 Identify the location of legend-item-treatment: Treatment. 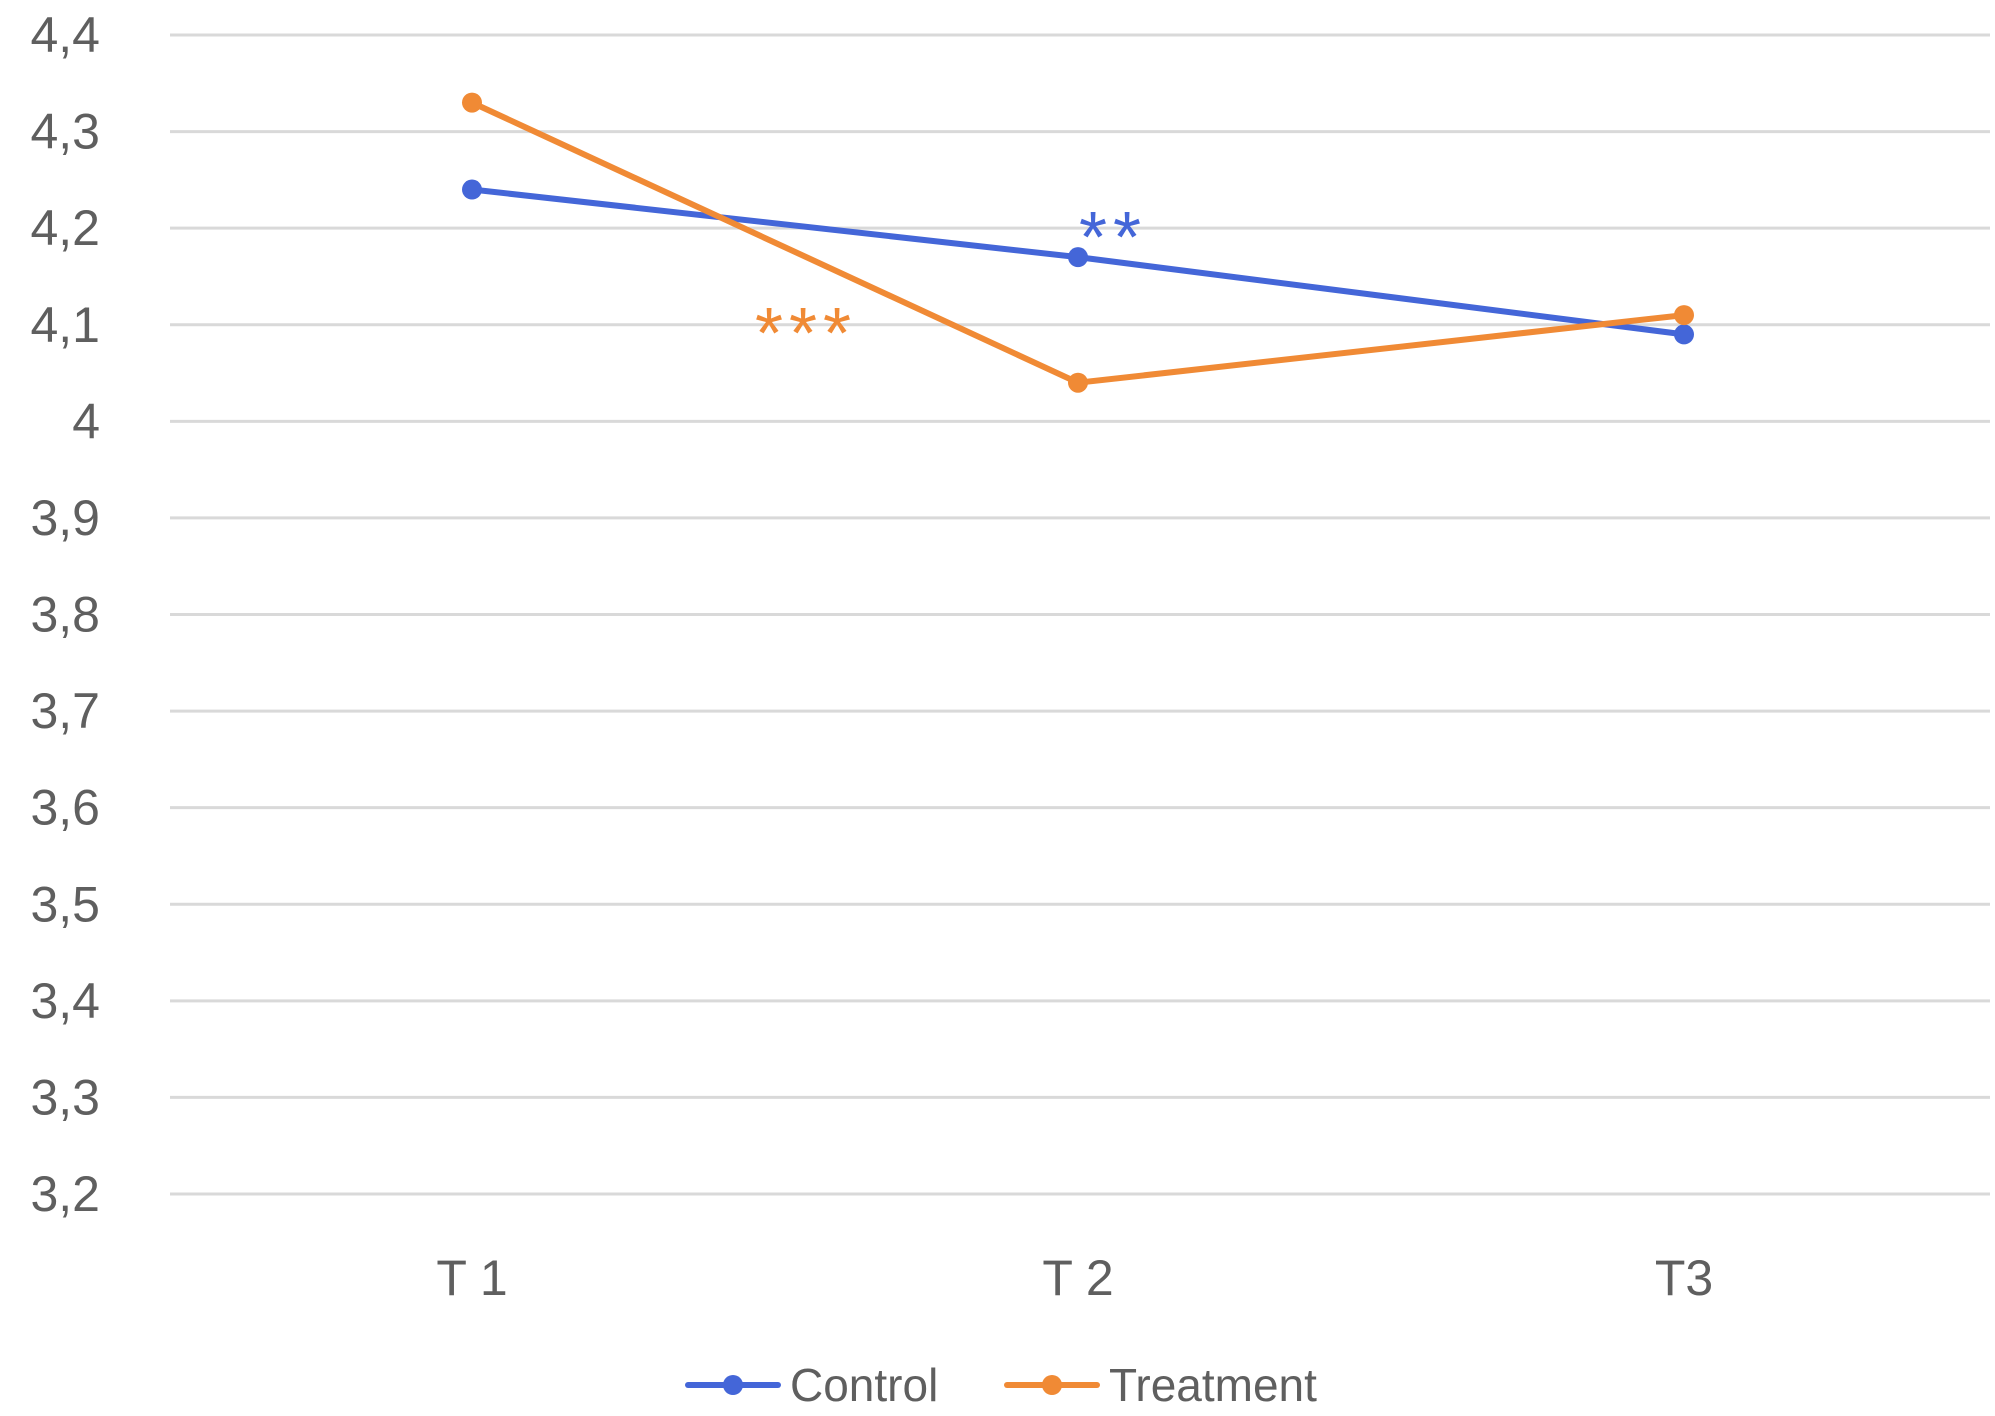
(1160, 1385).